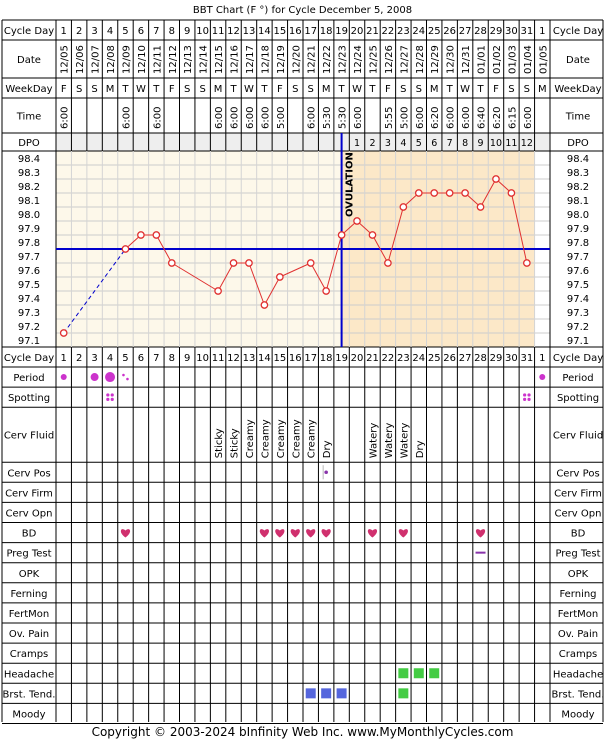  I want to click on date-cell: 12/12, so click(173, 59).